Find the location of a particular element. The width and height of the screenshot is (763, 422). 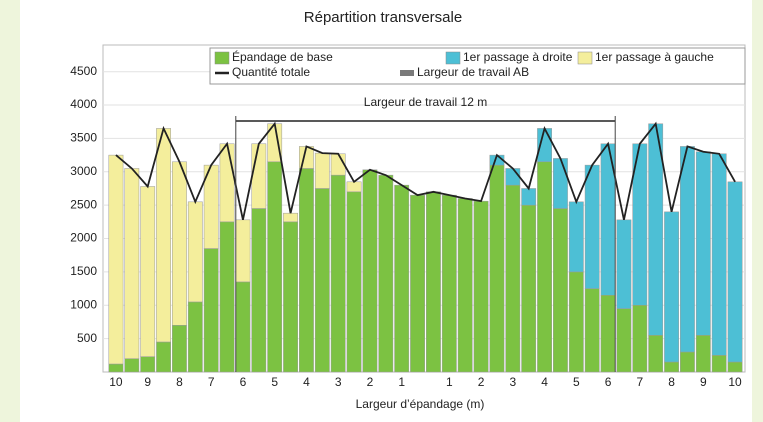

y-tick-label: 2000 is located at coordinates (83, 238).